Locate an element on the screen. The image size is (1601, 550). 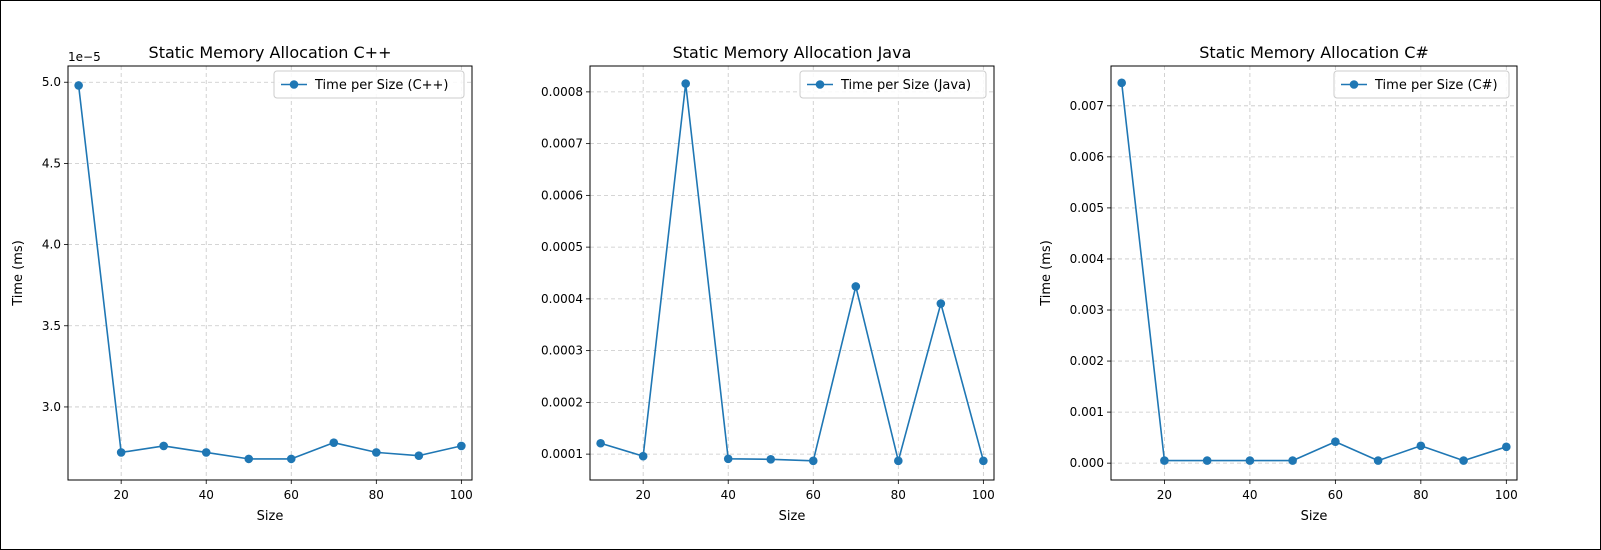
y-tick-label: 0.0001 is located at coordinates (562, 454).